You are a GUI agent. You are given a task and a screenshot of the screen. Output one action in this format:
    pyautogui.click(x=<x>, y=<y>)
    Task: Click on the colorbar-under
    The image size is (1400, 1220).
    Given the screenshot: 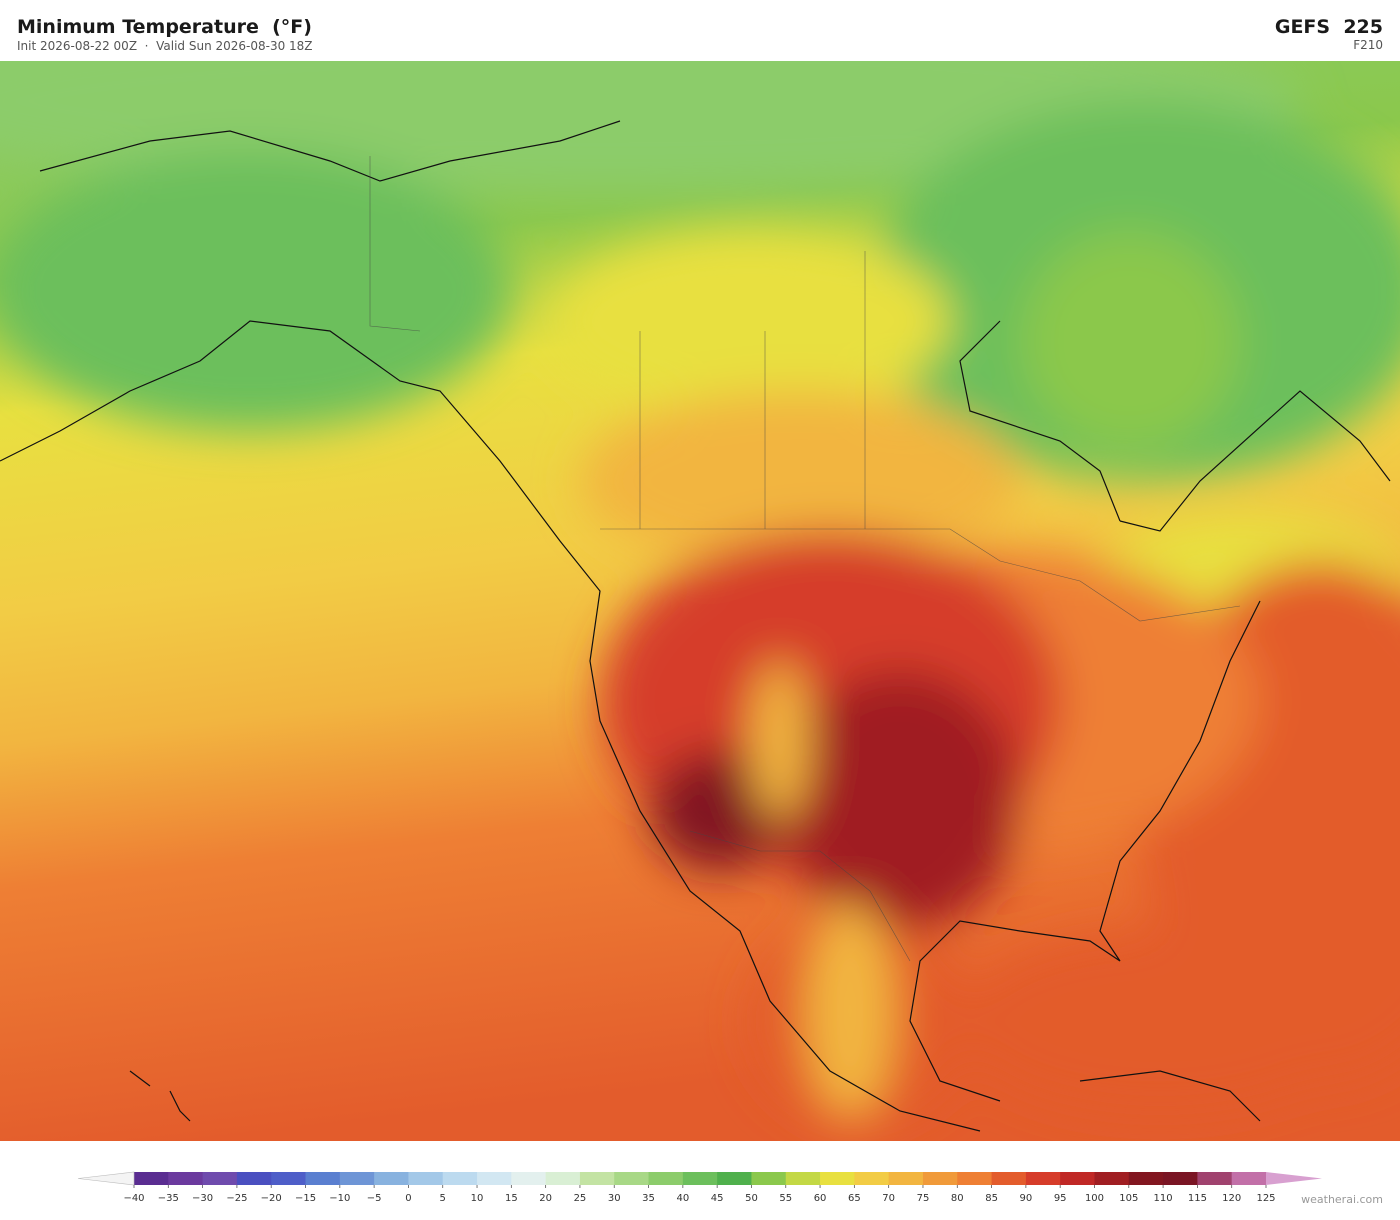 What is the action you would take?
    pyautogui.click(x=106, y=1178)
    